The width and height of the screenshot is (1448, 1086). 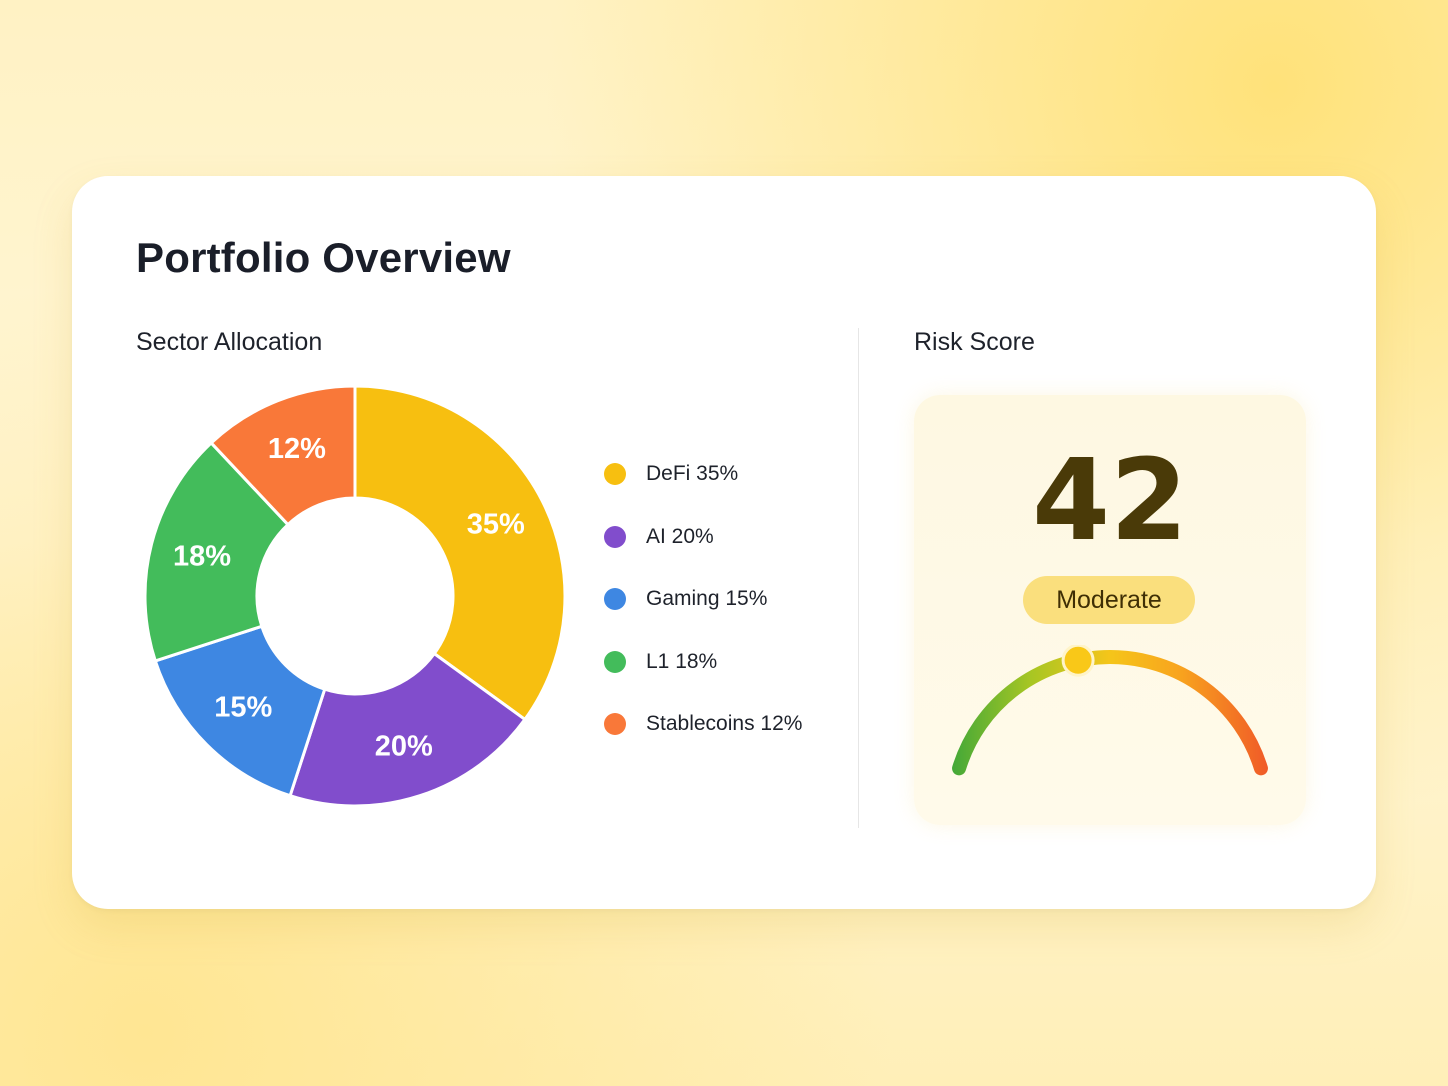 What do you see at coordinates (297, 449) in the screenshot?
I see `slice-label-stablecoins: 12%` at bounding box center [297, 449].